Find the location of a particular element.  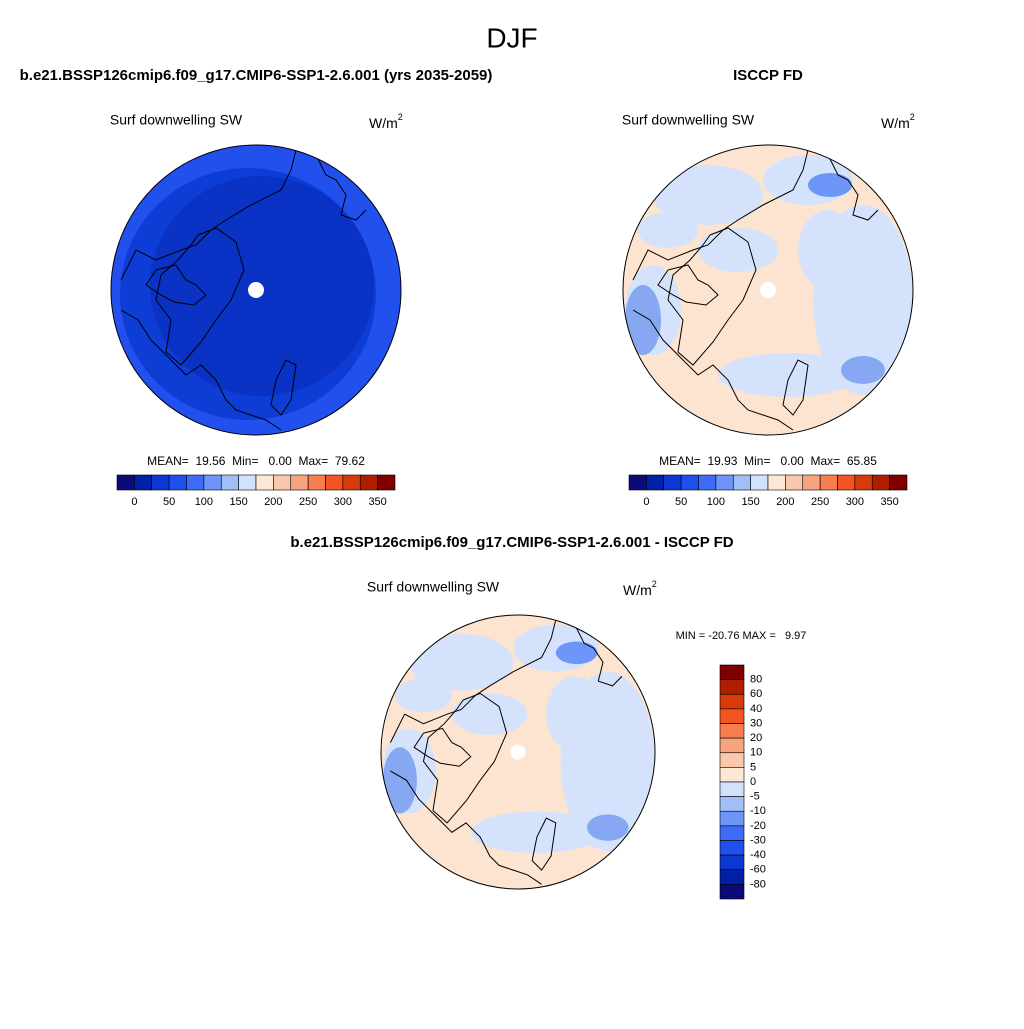

colorbar-label: 40 is located at coordinates (756, 709).